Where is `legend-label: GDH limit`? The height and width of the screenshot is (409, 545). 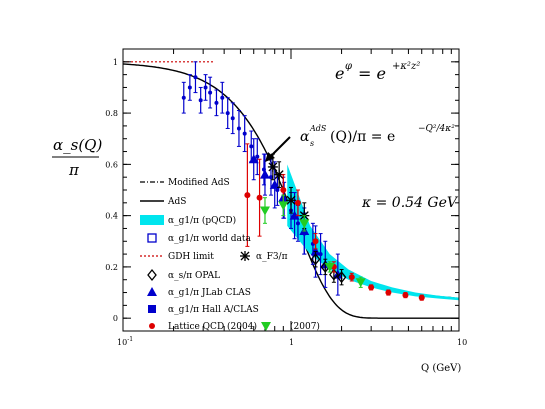
legend-label: GDH limit is located at coordinates (191, 257).